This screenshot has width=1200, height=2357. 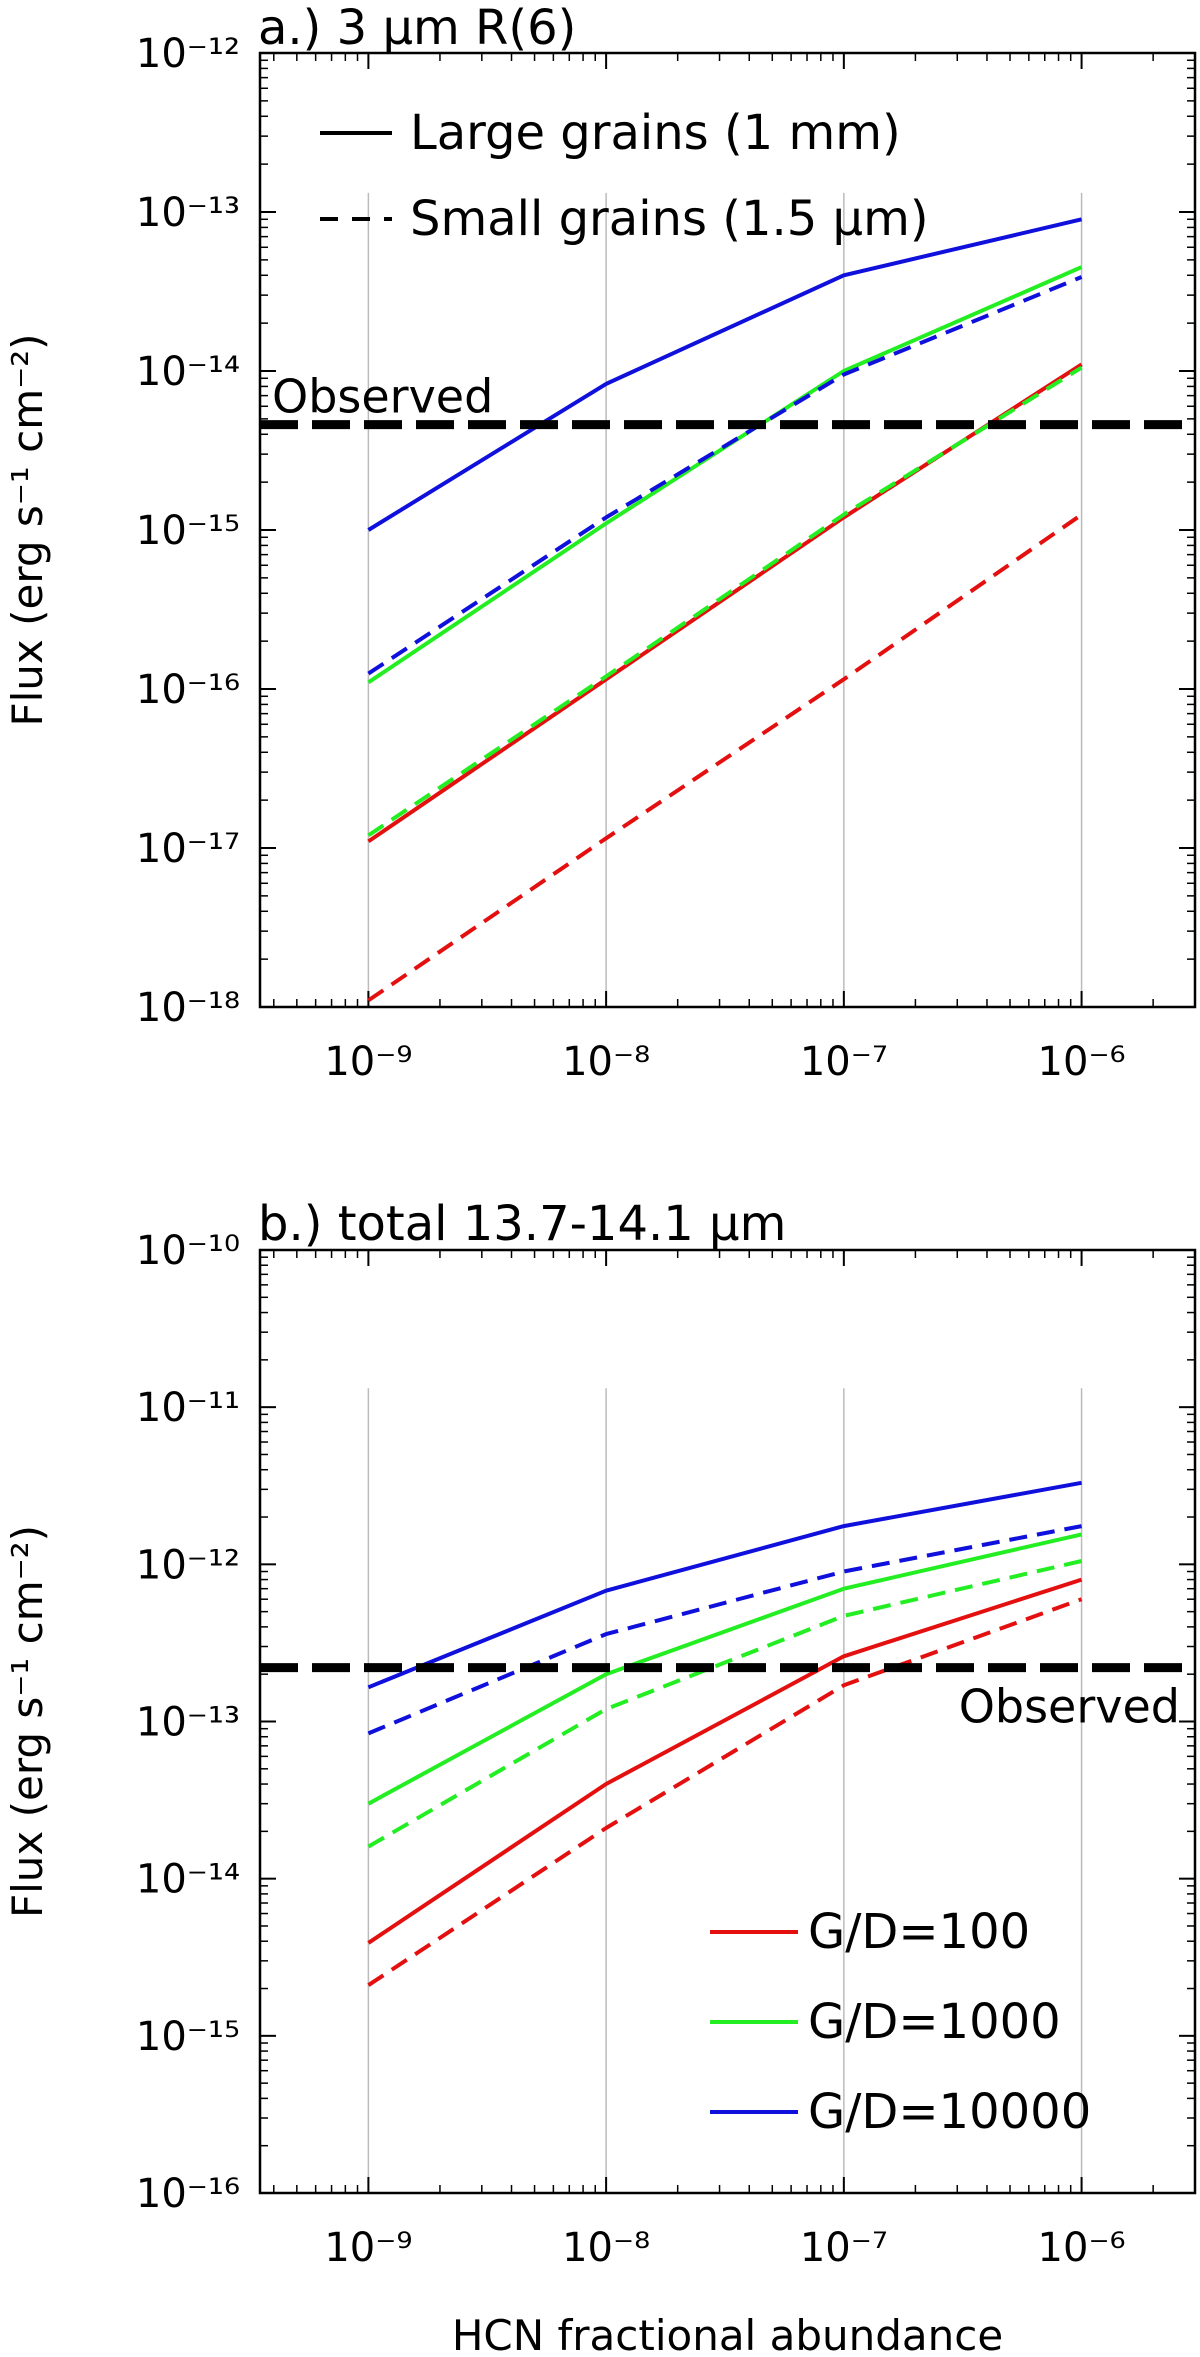 I want to click on panel-title: a.) 3 μm R(6), so click(x=417, y=28).